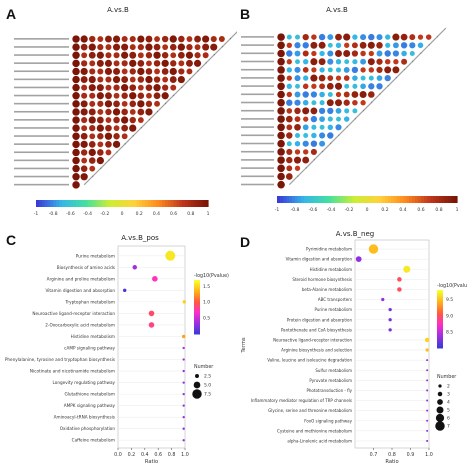  What do you see at coordinates (206, 303) in the screenshot?
I see `color-legend-tick: 1.0` at bounding box center [206, 303].